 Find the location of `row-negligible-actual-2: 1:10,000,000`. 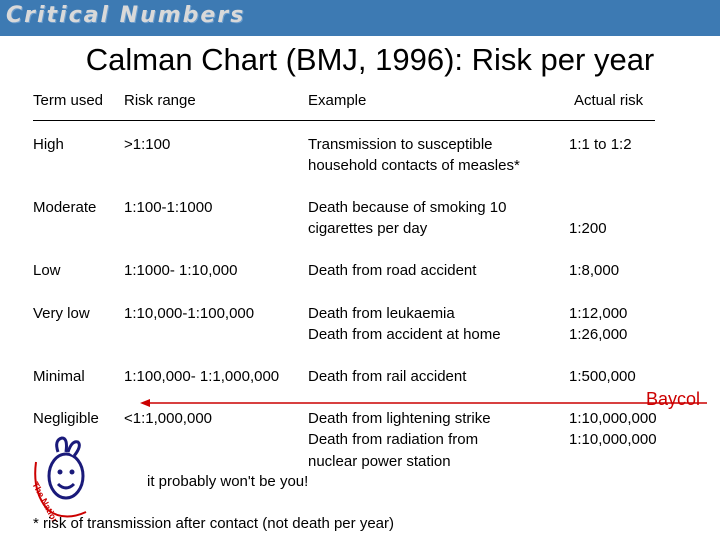

row-negligible-actual-2: 1:10,000,000 is located at coordinates (613, 439).